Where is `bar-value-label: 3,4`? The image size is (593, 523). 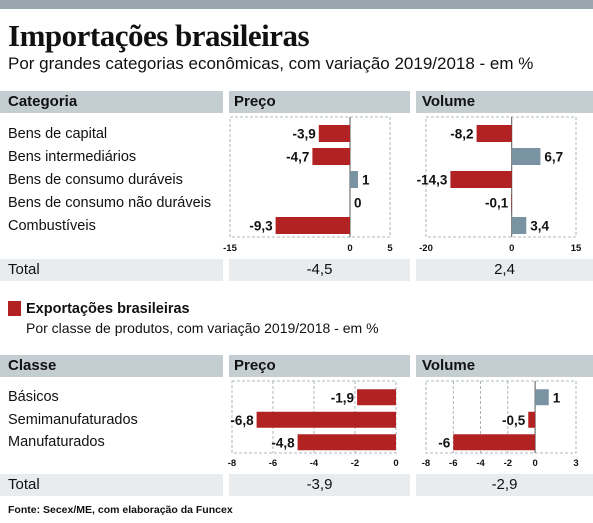 bar-value-label: 3,4 is located at coordinates (539, 226).